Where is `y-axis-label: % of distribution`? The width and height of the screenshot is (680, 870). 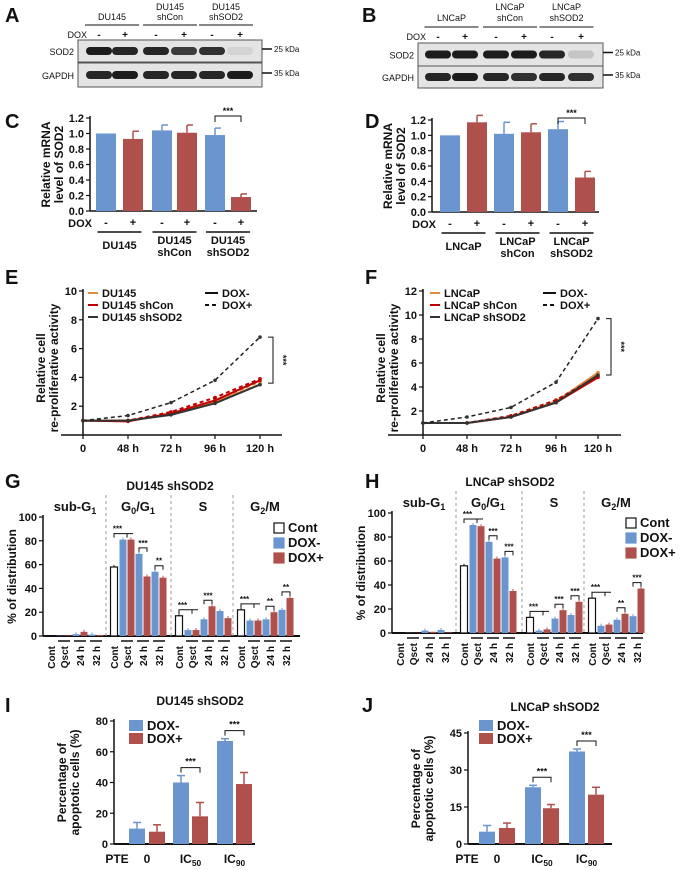 y-axis-label: % of distribution is located at coordinates (12, 576).